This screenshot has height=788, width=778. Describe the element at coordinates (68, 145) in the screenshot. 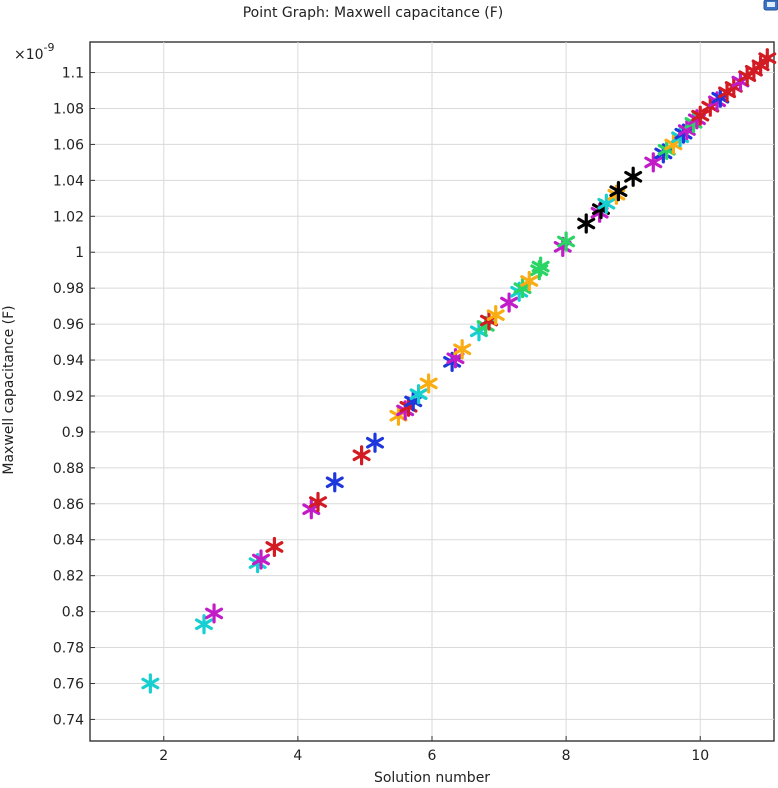

I see `y-tick-label: 1.06` at that location.